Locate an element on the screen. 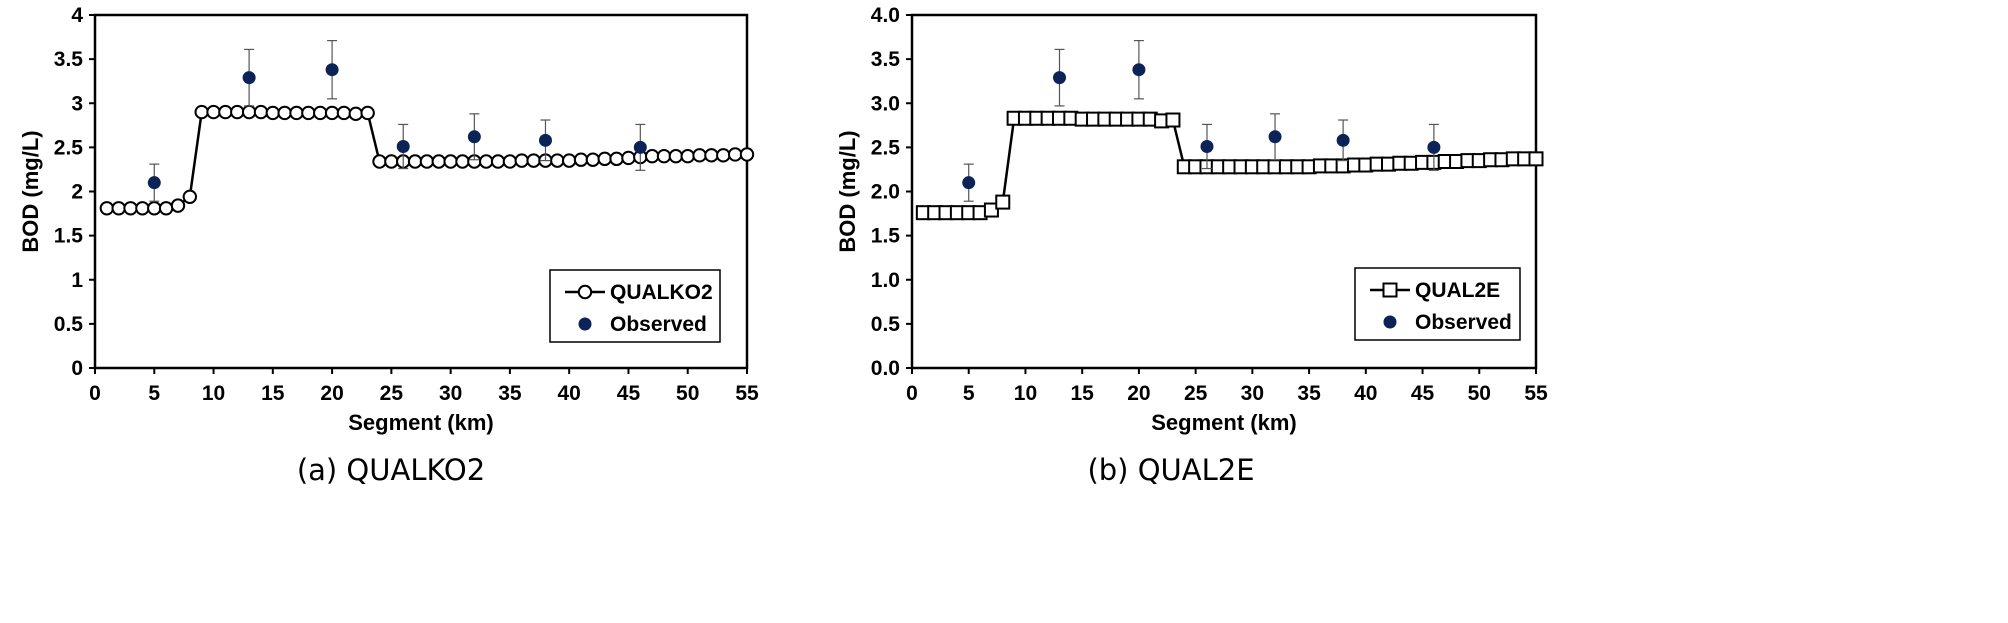 The image size is (2008, 623). legend-label-observed: Observed is located at coordinates (1463, 322).